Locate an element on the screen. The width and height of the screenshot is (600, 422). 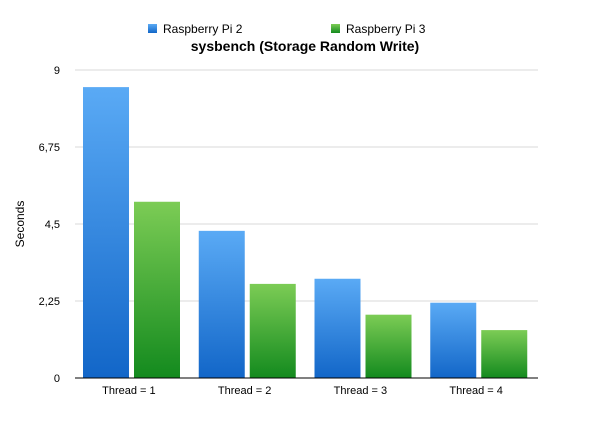
y-tick-label: 0 is located at coordinates (57, 379).